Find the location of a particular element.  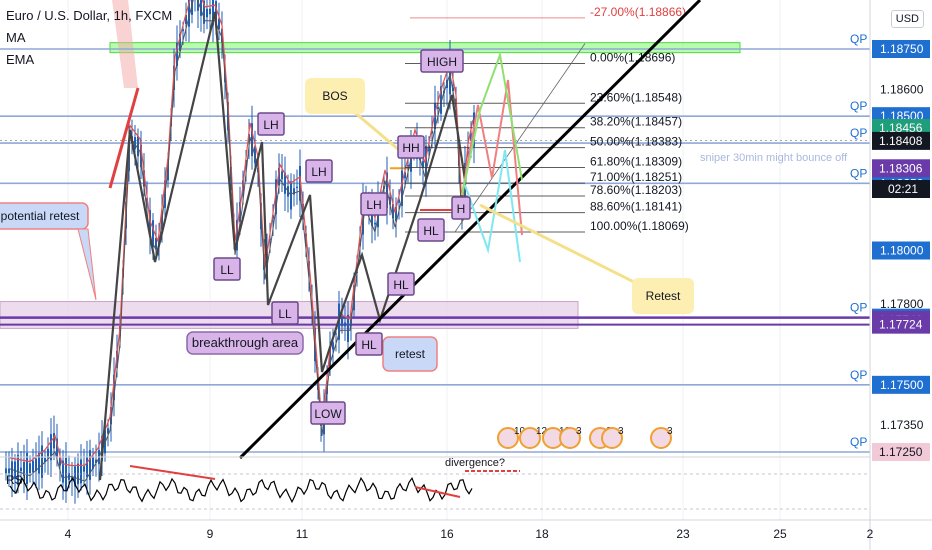

fib-label-1: 0.00%(1.18696) is located at coordinates (632, 58).